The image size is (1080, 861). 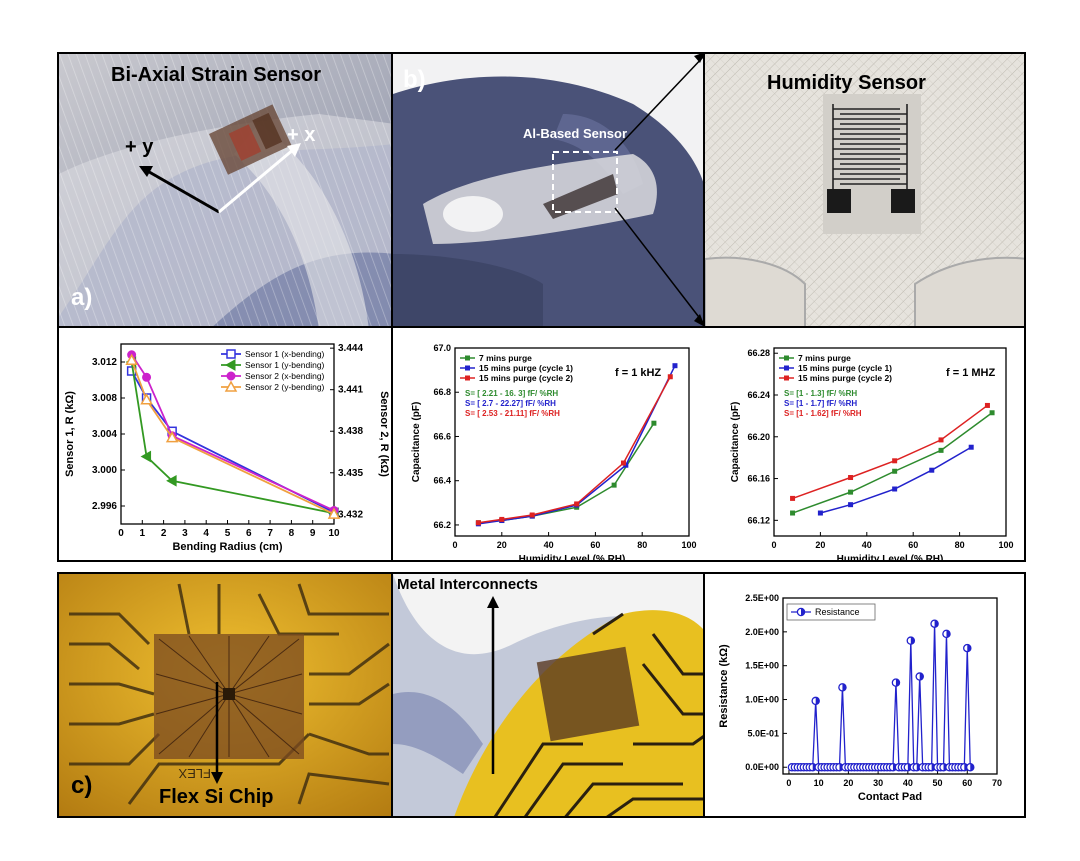 What do you see at coordinates (82, 297) in the screenshot?
I see `panel-label-a: a)` at bounding box center [82, 297].